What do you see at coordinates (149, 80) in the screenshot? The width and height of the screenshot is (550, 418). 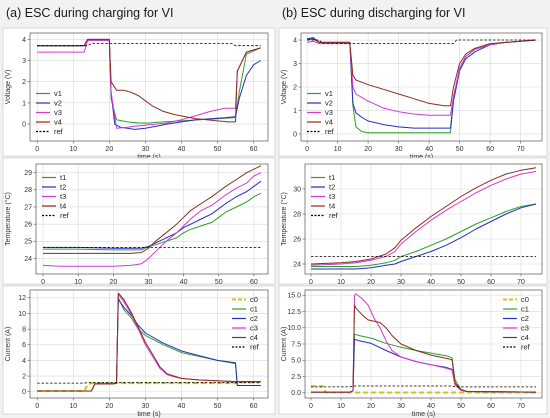 I see `series-line-v4` at bounding box center [149, 80].